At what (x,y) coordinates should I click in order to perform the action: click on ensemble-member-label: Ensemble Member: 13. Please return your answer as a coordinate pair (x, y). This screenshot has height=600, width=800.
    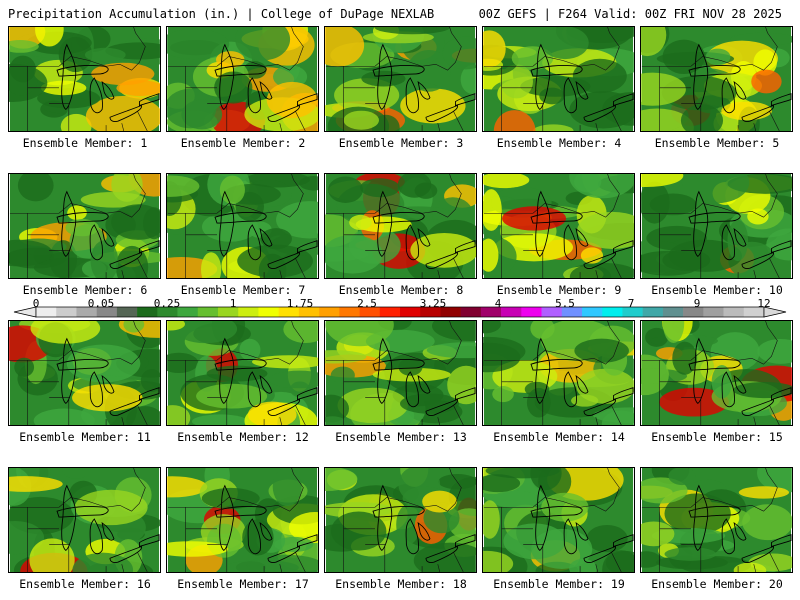
    Looking at the image, I should click on (401, 437).